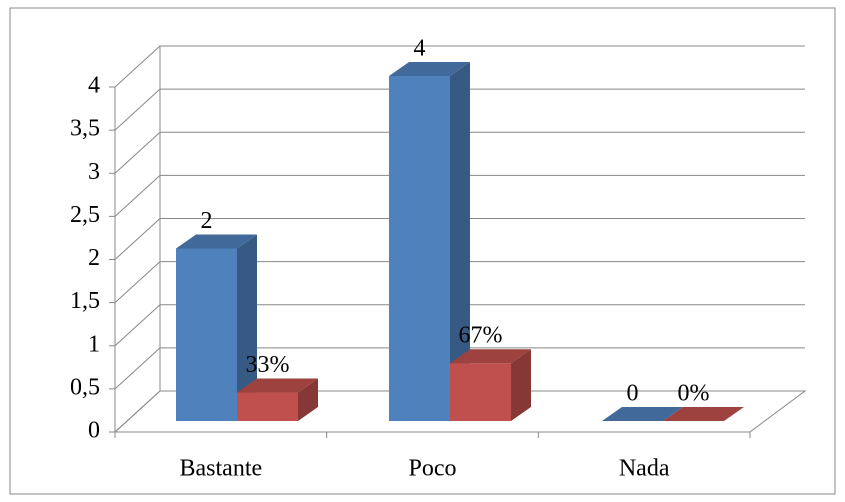 This screenshot has height=502, width=845. Describe the element at coordinates (94, 258) in the screenshot. I see `y-tick-label: 2` at that location.